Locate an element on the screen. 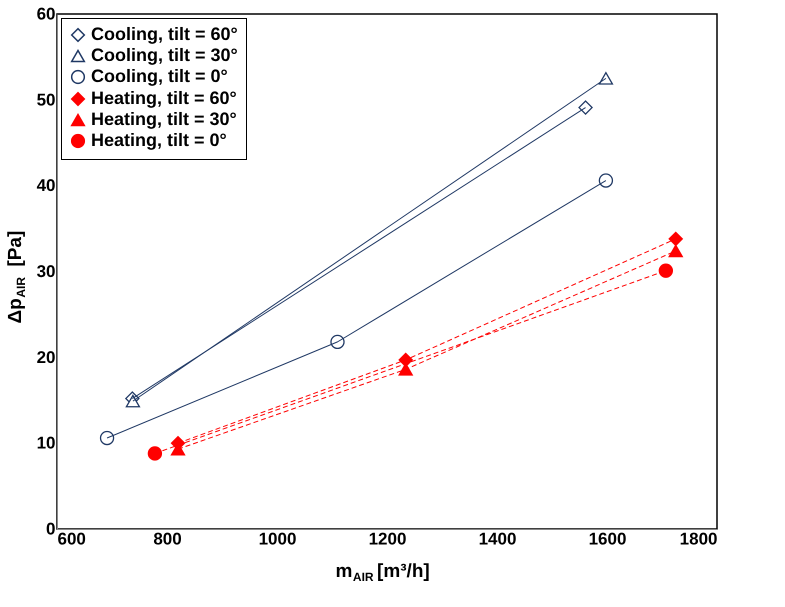 The width and height of the screenshot is (785, 607). x-tick-label: 1600 is located at coordinates (607, 539).